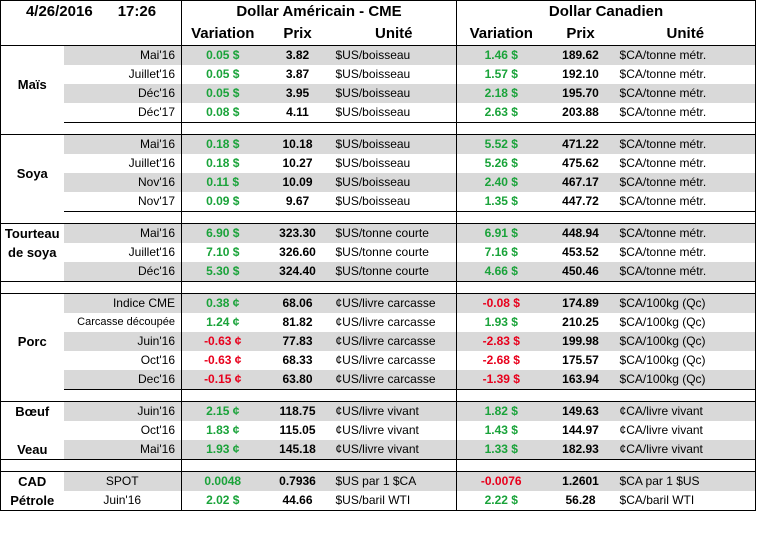 The image size is (757, 535). I want to click on us-price: 3.95, so click(297, 93).